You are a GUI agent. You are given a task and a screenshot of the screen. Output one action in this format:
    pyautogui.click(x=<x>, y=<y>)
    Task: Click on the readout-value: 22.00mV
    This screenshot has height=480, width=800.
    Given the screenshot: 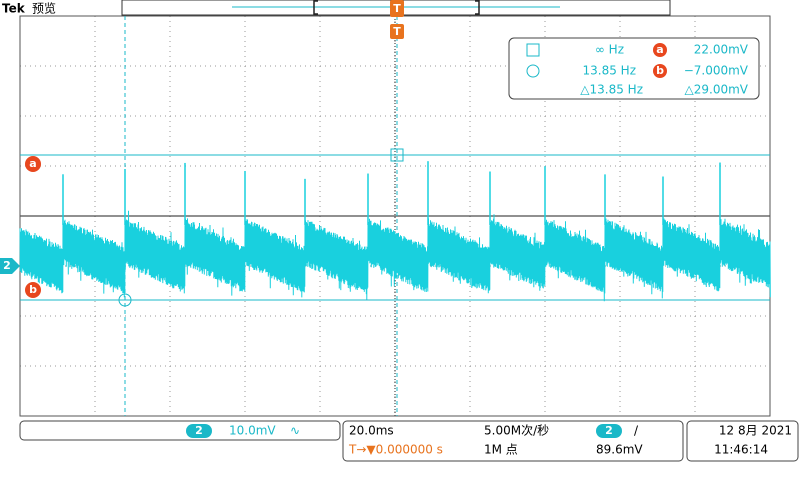 What is the action you would take?
    pyautogui.click(x=721, y=50)
    